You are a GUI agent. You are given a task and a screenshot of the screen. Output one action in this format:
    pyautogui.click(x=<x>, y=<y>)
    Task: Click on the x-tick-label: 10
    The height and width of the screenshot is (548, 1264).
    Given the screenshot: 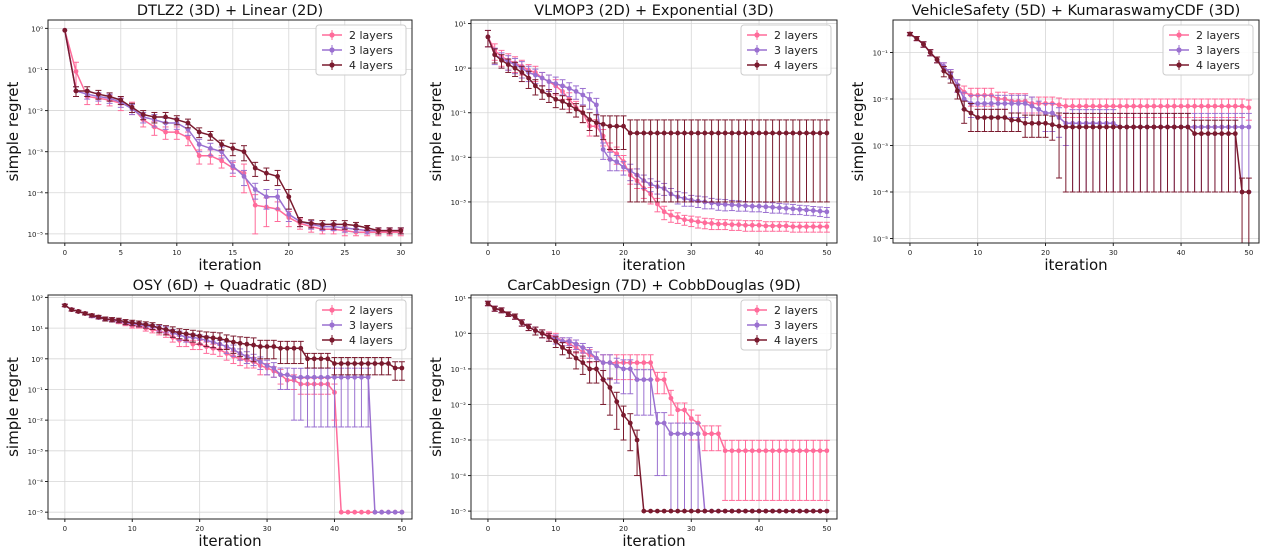 What is the action you would take?
    pyautogui.click(x=176, y=253)
    